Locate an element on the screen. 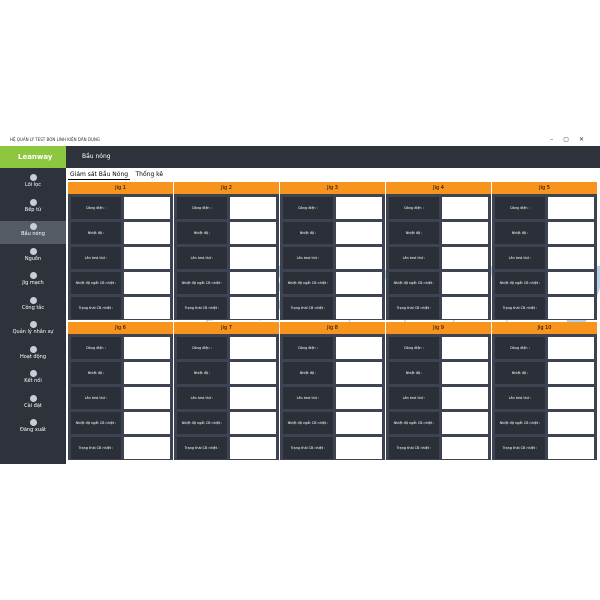  tab: Thống kê is located at coordinates (149, 174).